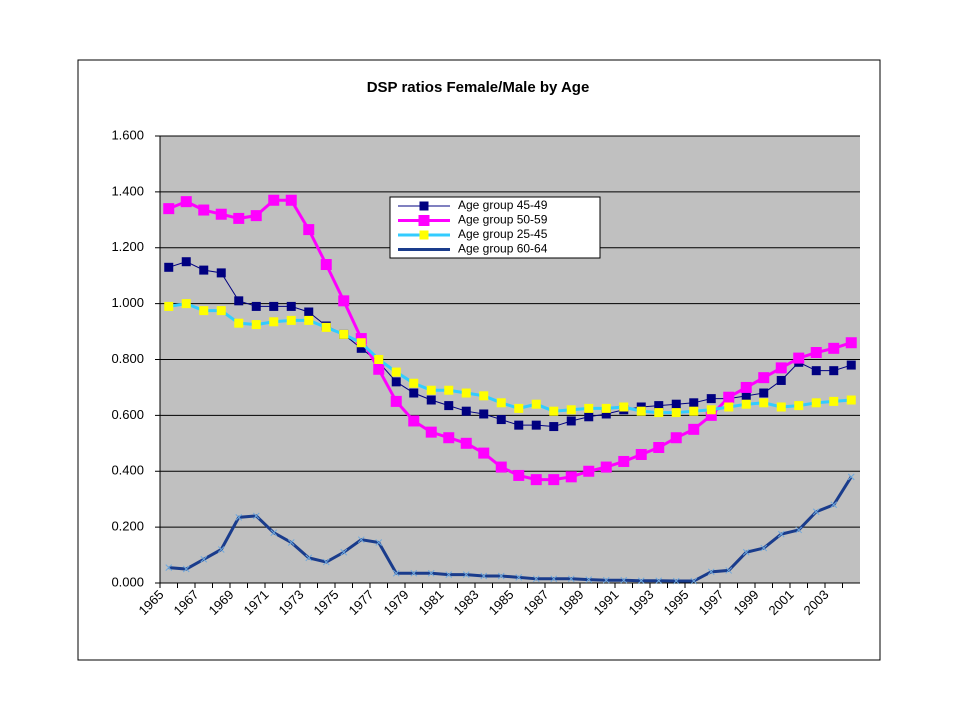 Image resolution: width=960 pixels, height=720 pixels. I want to click on series-line, so click(510, 529).